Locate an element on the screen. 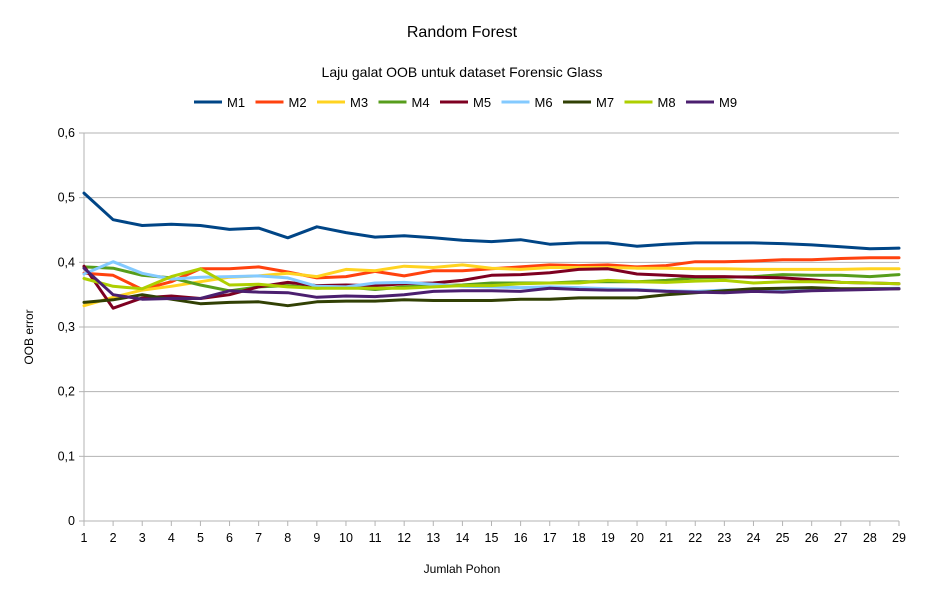 The width and height of the screenshot is (925, 595). x-tick-label: 20 is located at coordinates (637, 538).